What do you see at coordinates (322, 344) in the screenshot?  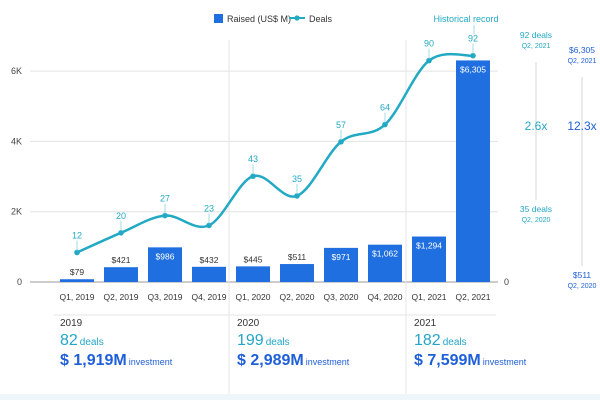 I see `year-summary-2020: 2020 199 deals $ 2,989M investment` at bounding box center [322, 344].